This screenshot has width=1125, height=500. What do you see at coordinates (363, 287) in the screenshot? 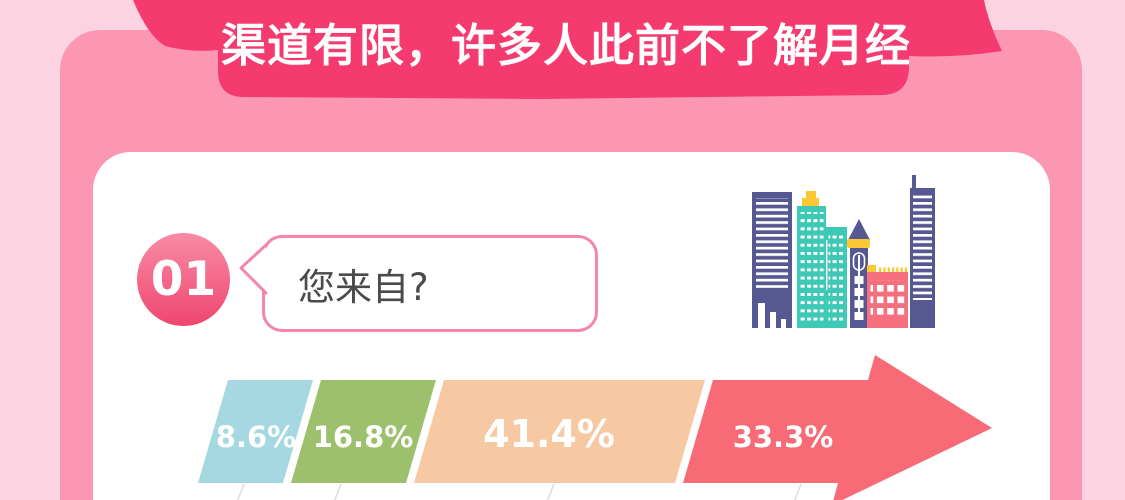
I see `question-text: 您来自?` at bounding box center [363, 287].